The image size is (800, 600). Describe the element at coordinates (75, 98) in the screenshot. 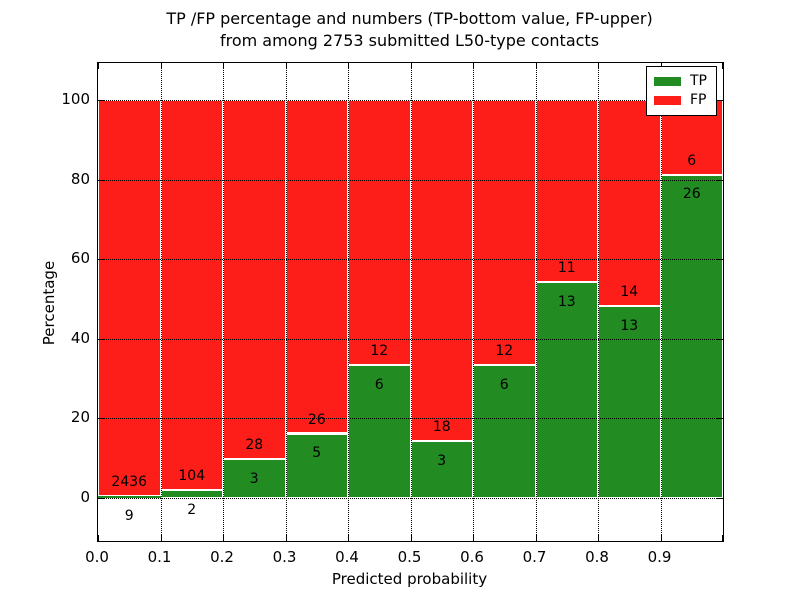

I see `y-tick-label: 100` at that location.